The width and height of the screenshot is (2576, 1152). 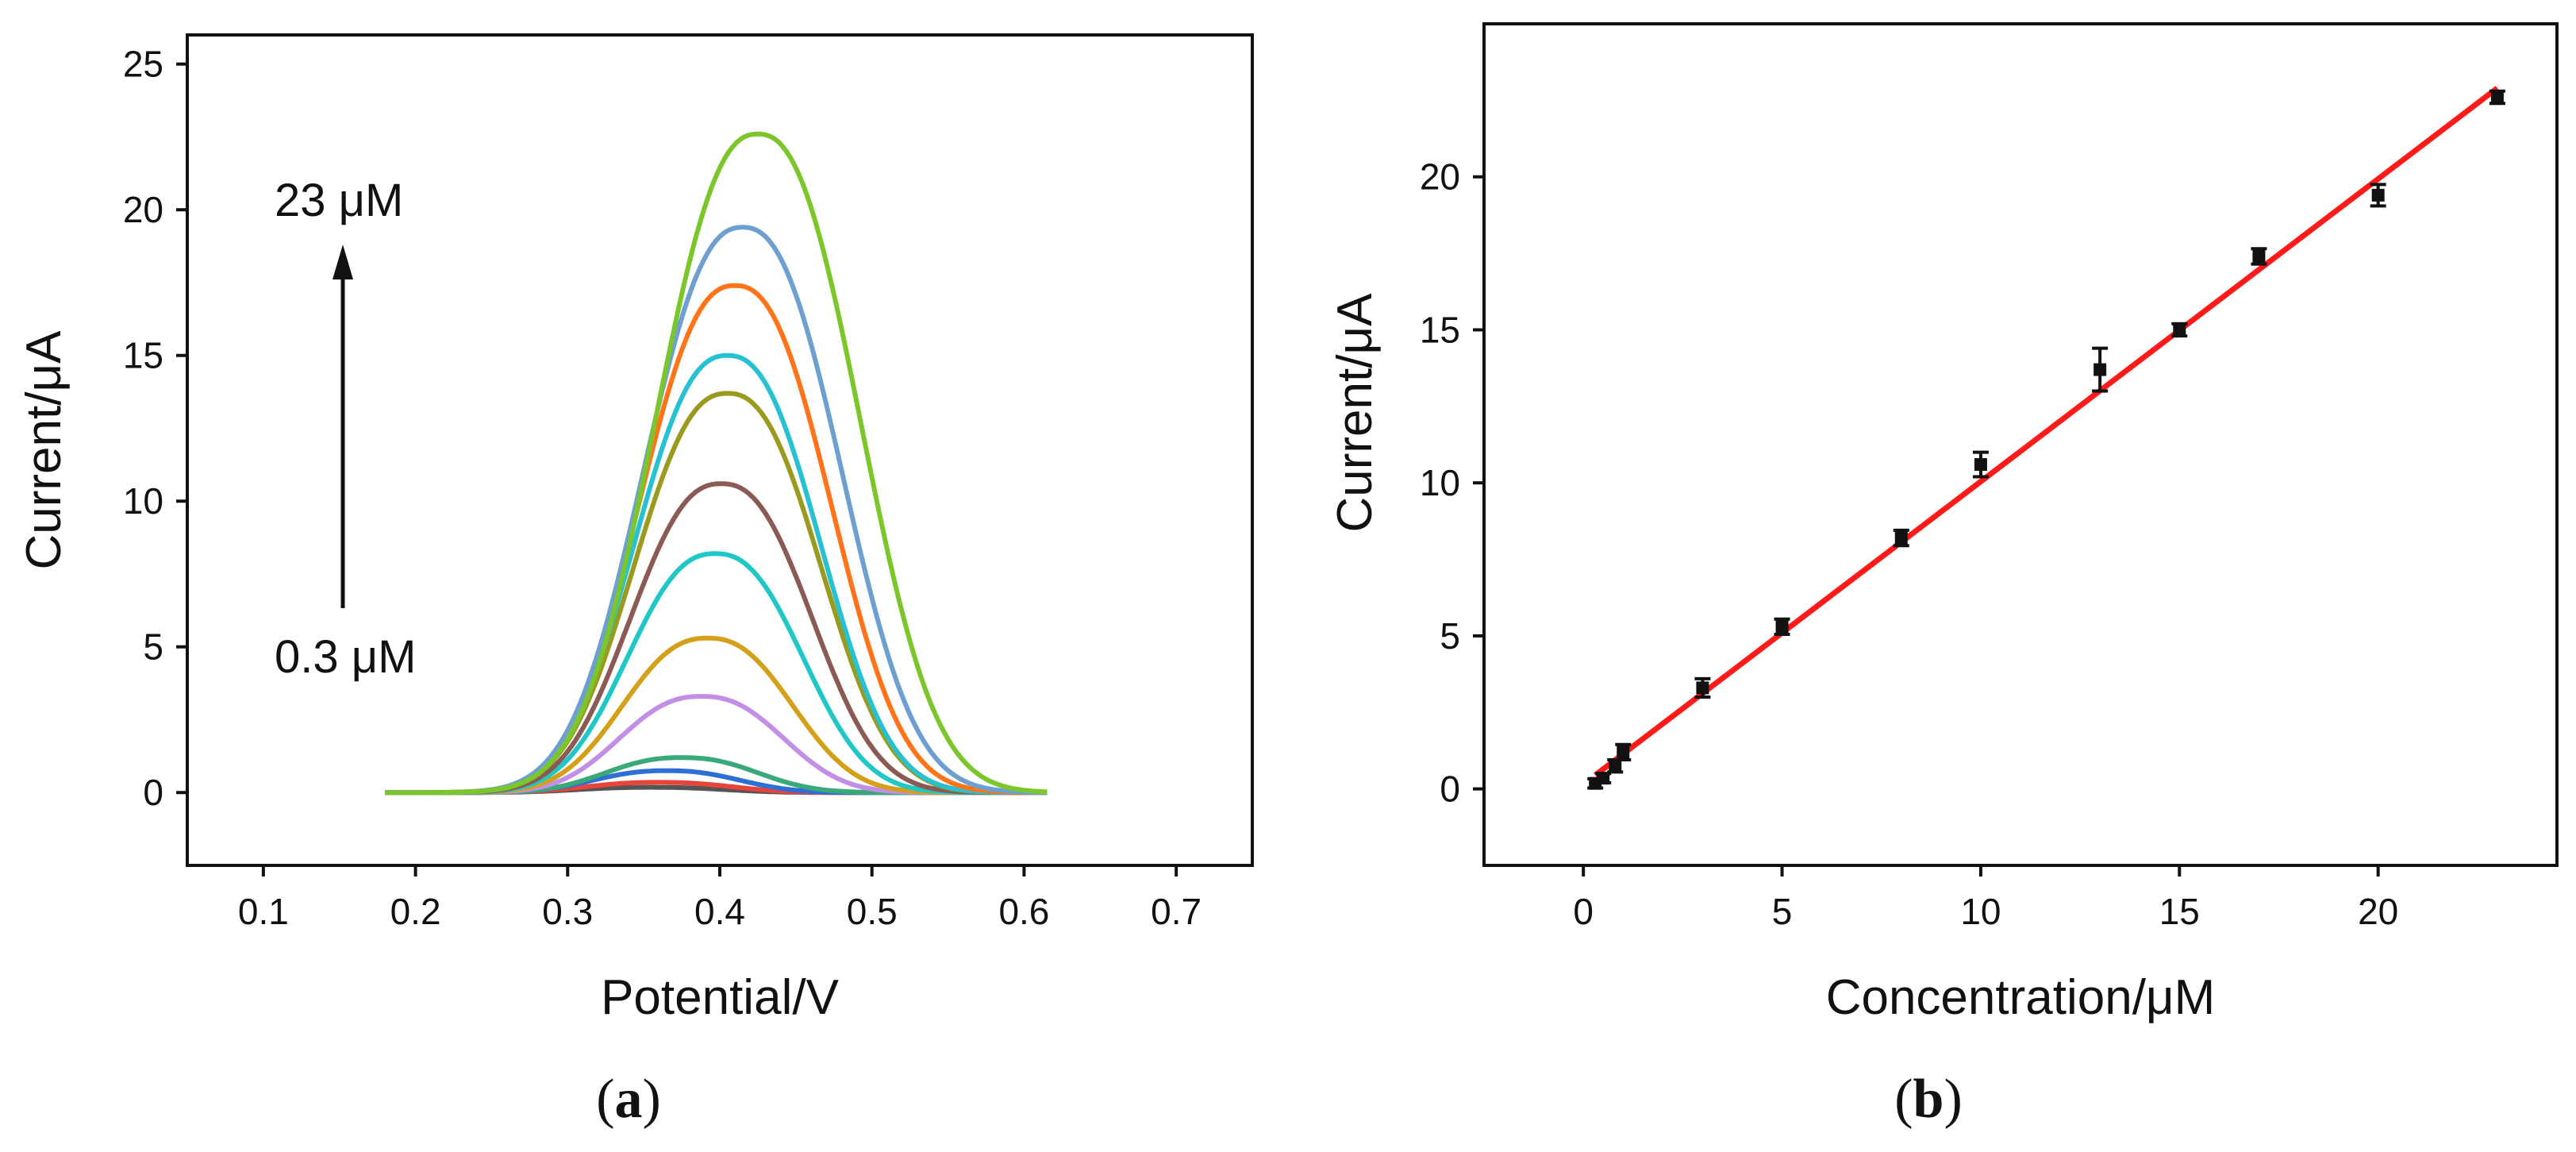 I want to click on annotation-bottom: 0.3 μM, so click(x=345, y=657).